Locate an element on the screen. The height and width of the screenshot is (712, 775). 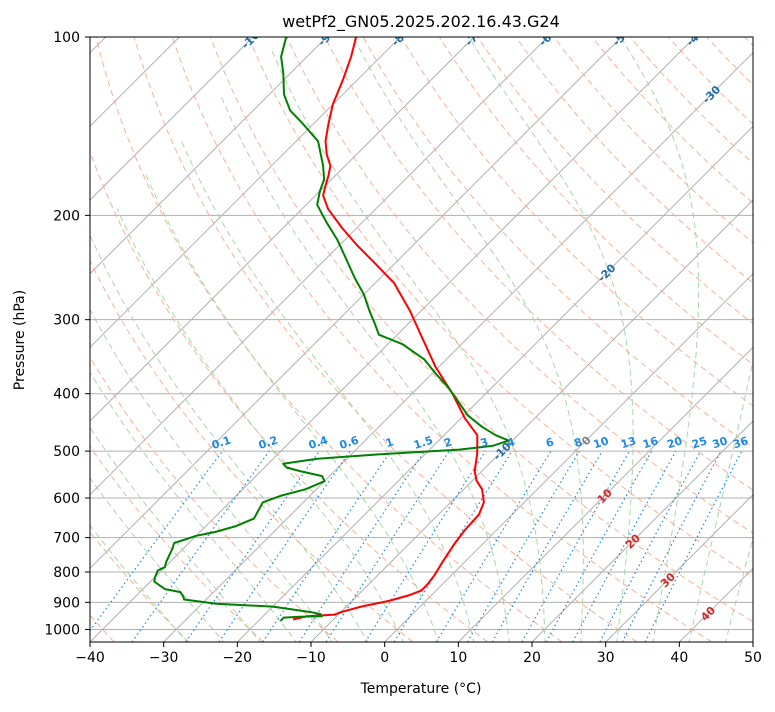
mixing-ratio-label: 2 is located at coordinates (447, 442).